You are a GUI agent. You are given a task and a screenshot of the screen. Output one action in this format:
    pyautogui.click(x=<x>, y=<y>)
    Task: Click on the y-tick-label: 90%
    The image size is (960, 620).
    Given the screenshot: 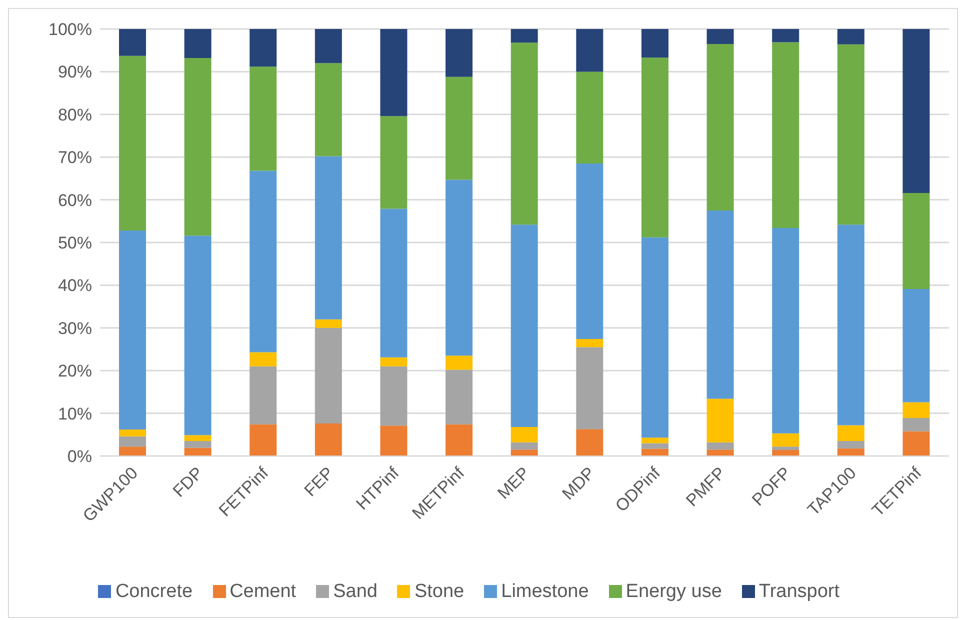 What is the action you would take?
    pyautogui.click(x=75, y=72)
    